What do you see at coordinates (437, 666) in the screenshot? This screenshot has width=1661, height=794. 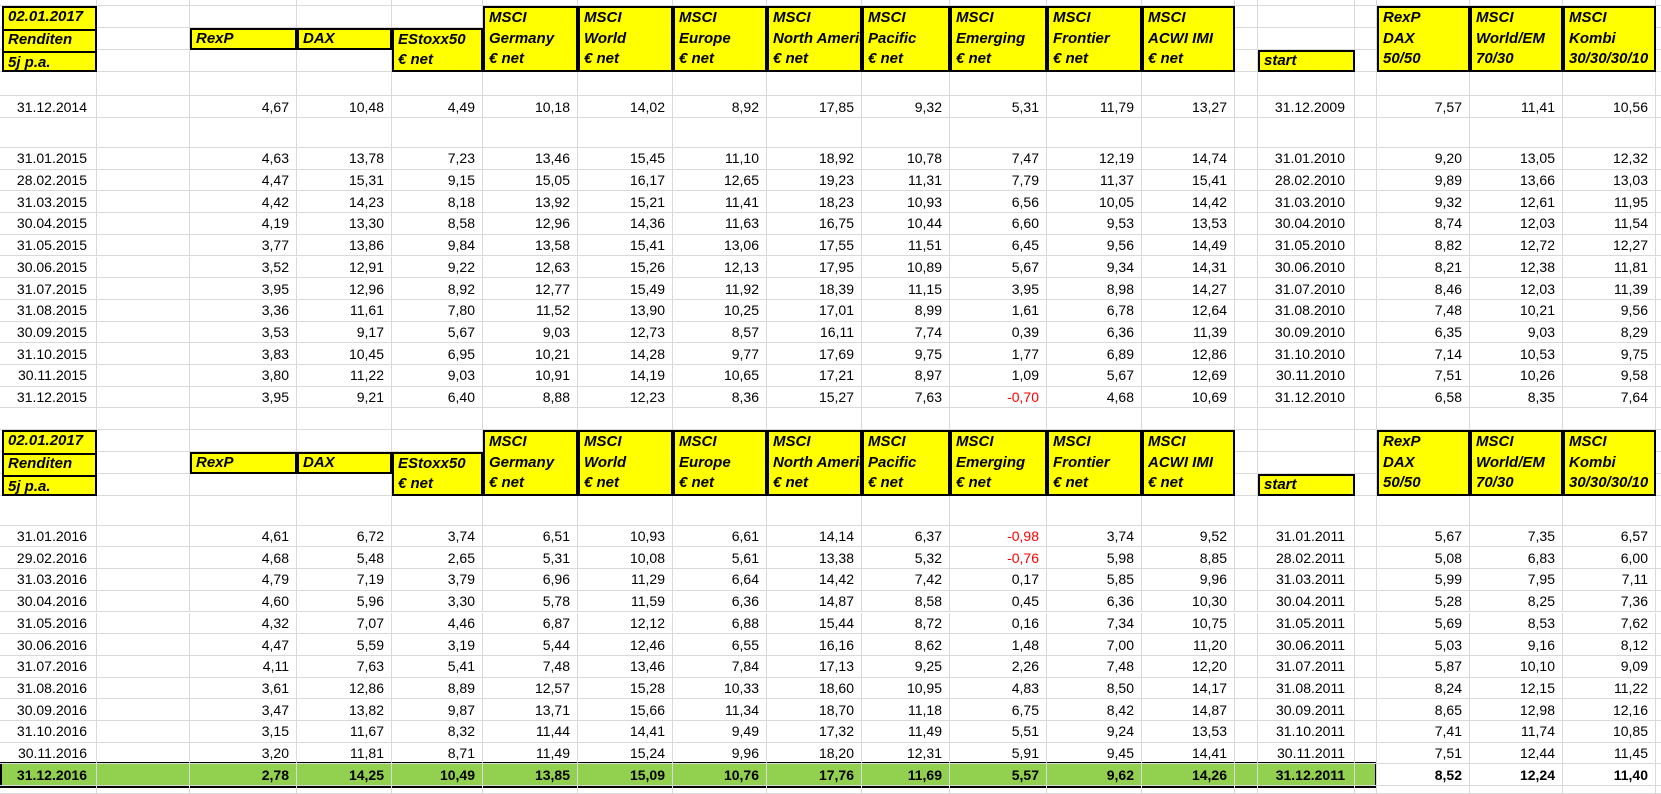 I see `cell-value: 5,41` at bounding box center [437, 666].